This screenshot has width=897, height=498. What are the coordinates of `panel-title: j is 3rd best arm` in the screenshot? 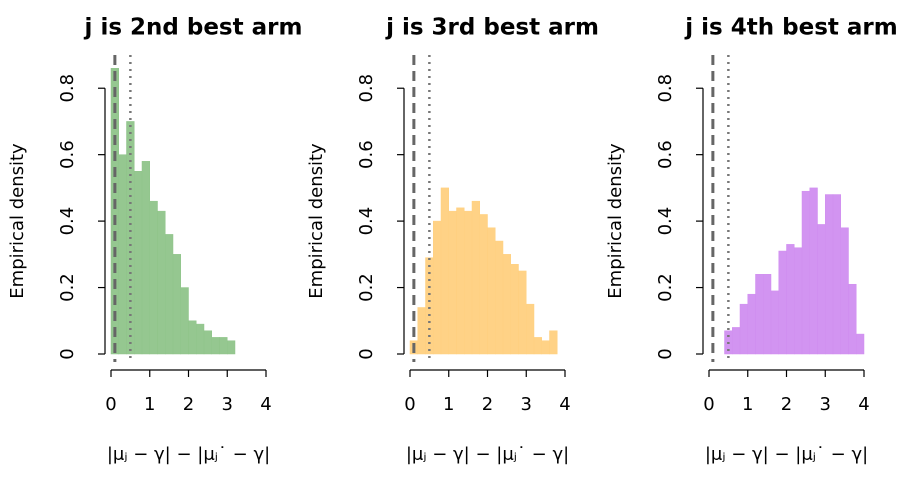 It's located at (492, 28).